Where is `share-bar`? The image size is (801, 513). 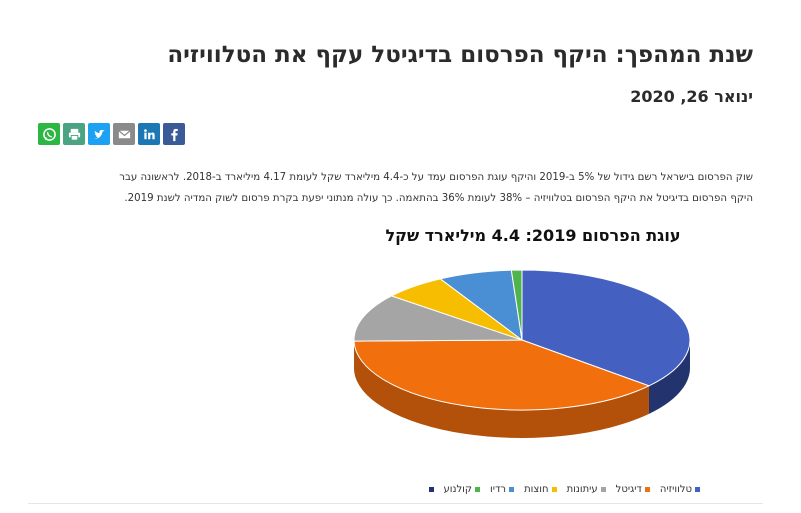
share-bar is located at coordinates (111, 134).